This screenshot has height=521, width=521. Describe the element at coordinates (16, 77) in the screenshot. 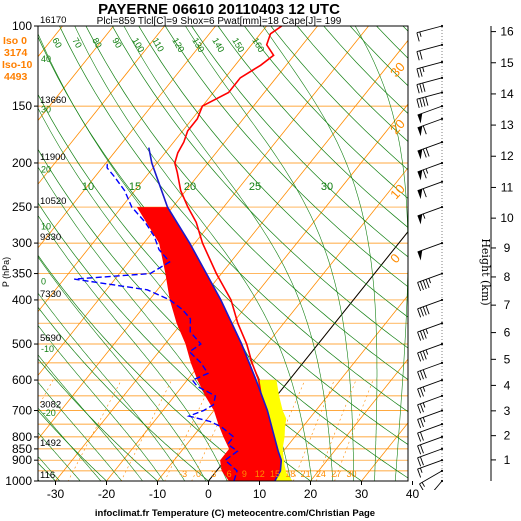

I see `iso10-value: 4493` at that location.